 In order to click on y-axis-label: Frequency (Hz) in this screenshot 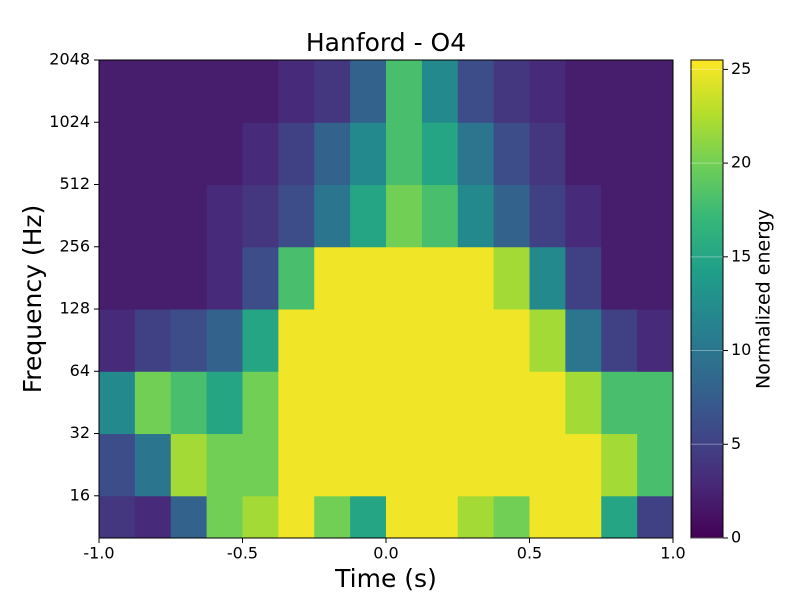, I will do `click(32, 299)`.